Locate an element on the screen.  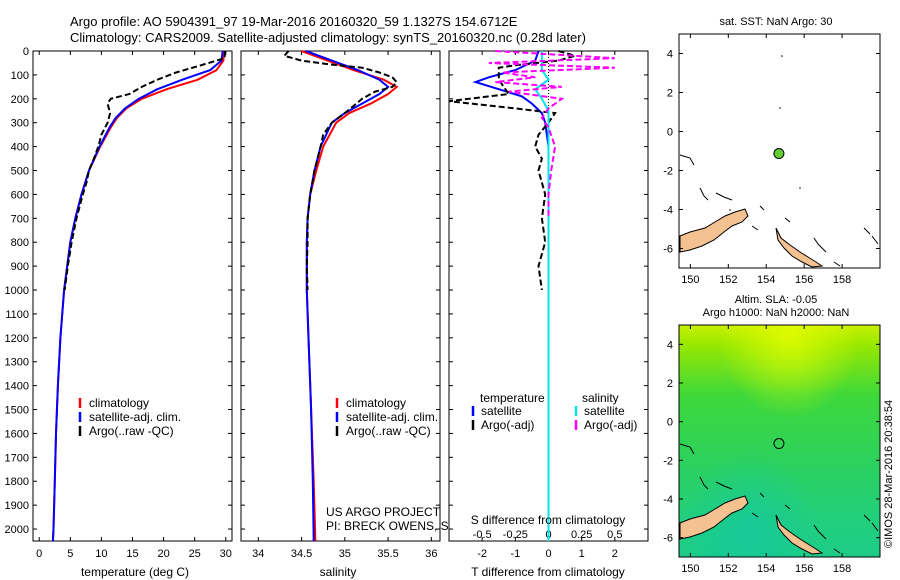
temperature-legend-climatology: climatology is located at coordinates (119, 403).